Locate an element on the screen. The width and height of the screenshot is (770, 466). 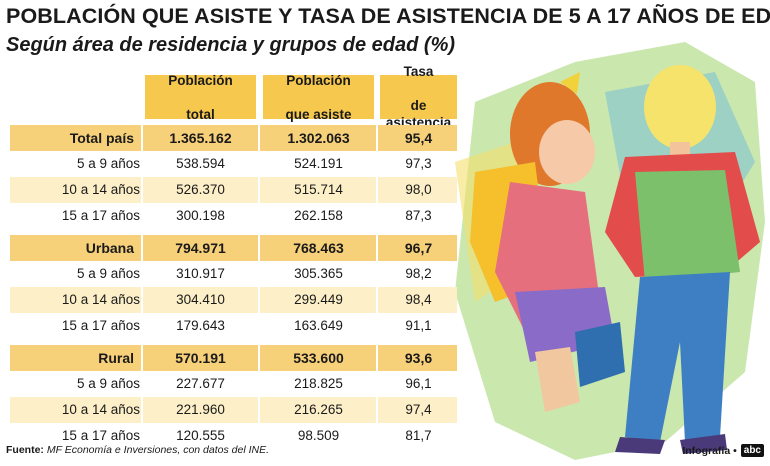
cell-tasa-asistencia: 97,3 is located at coordinates (418, 163).